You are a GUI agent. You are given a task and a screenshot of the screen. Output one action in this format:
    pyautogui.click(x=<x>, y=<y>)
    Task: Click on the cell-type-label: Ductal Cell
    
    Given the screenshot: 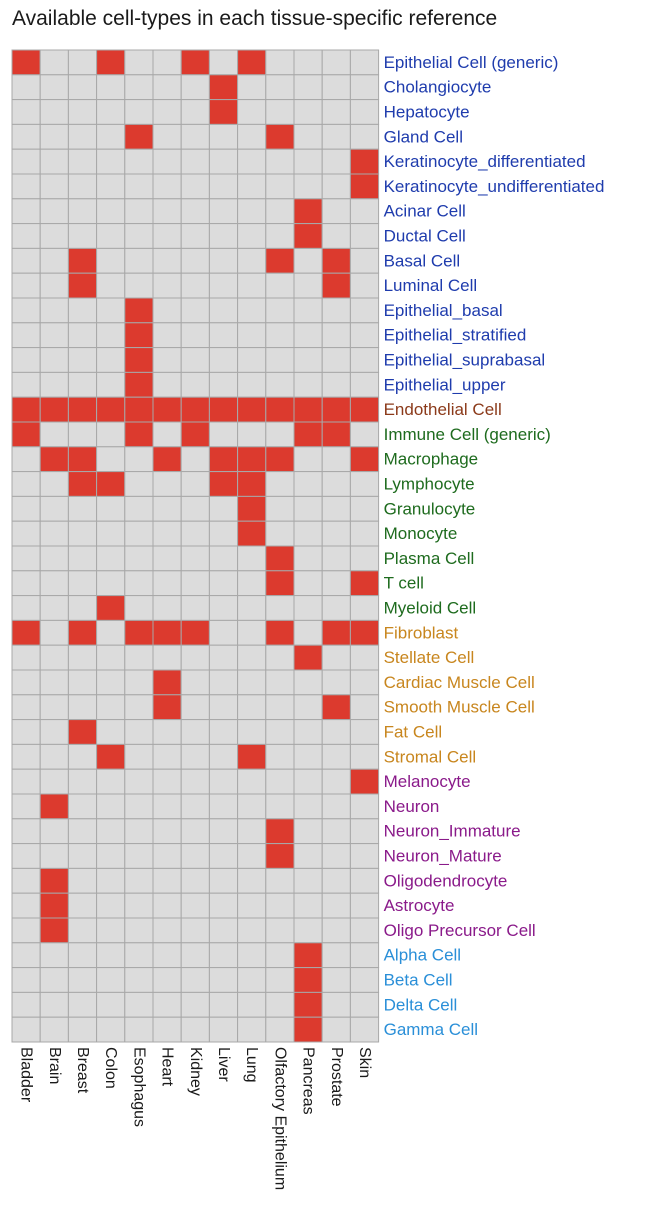 What is the action you would take?
    pyautogui.click(x=425, y=236)
    